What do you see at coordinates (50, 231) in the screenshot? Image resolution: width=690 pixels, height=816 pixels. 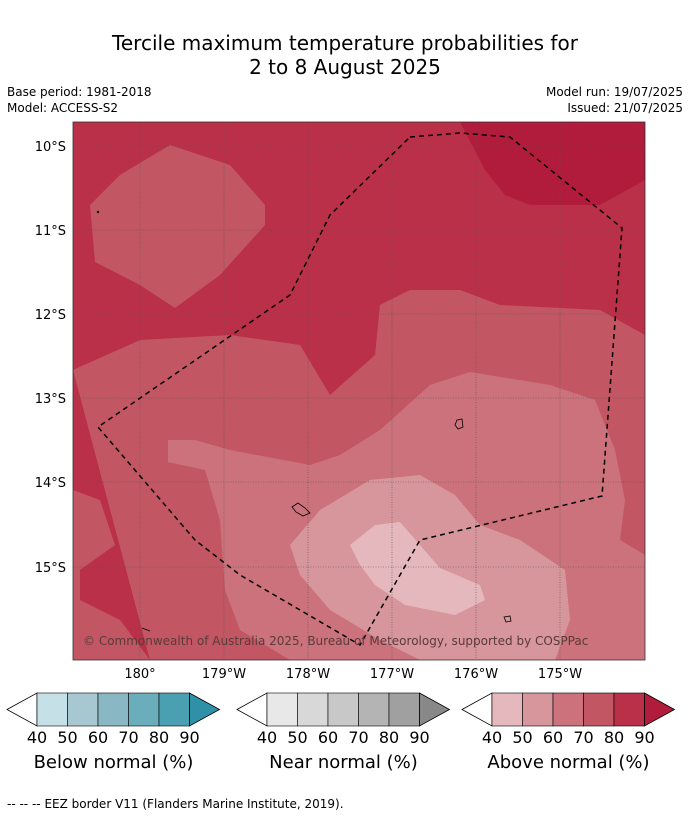 I see `lat-label: 11°S` at bounding box center [50, 231].